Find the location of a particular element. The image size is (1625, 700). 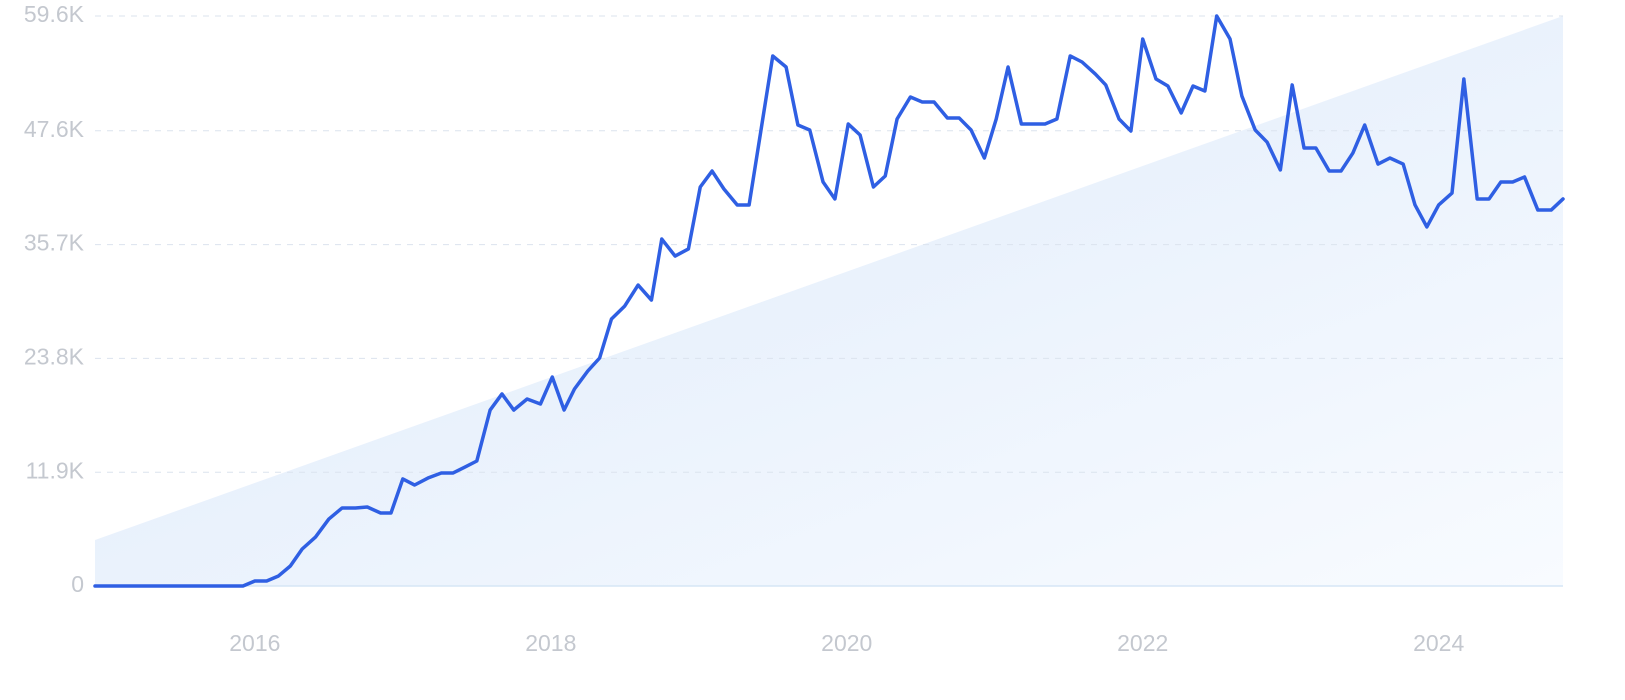

x-tick-label: 2018 is located at coordinates (550, 643).